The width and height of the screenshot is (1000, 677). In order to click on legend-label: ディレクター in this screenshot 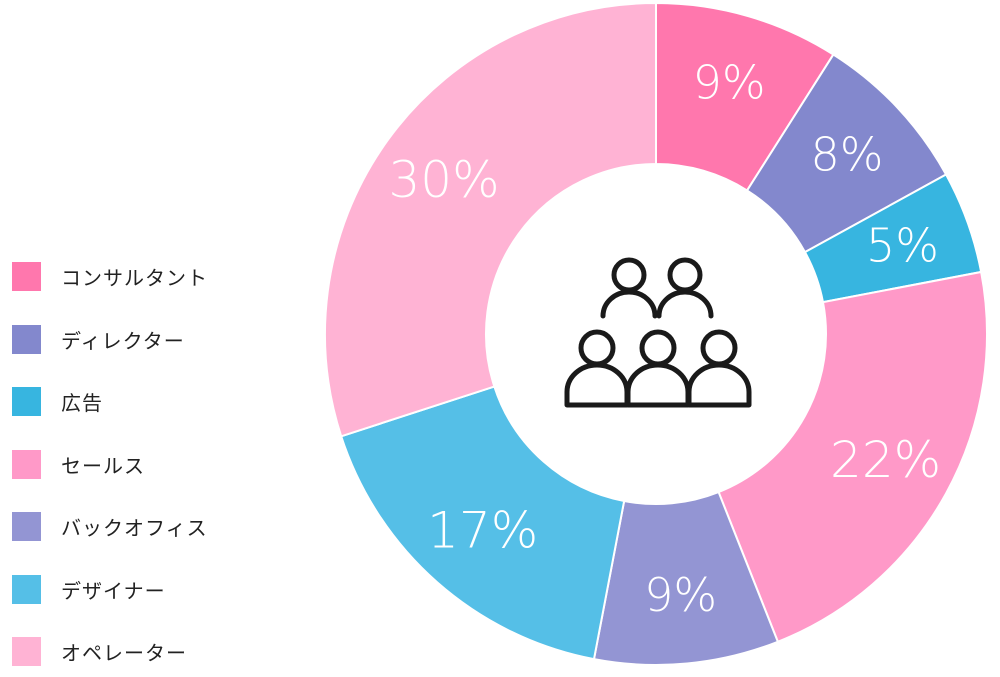, I will do `click(123, 340)`.